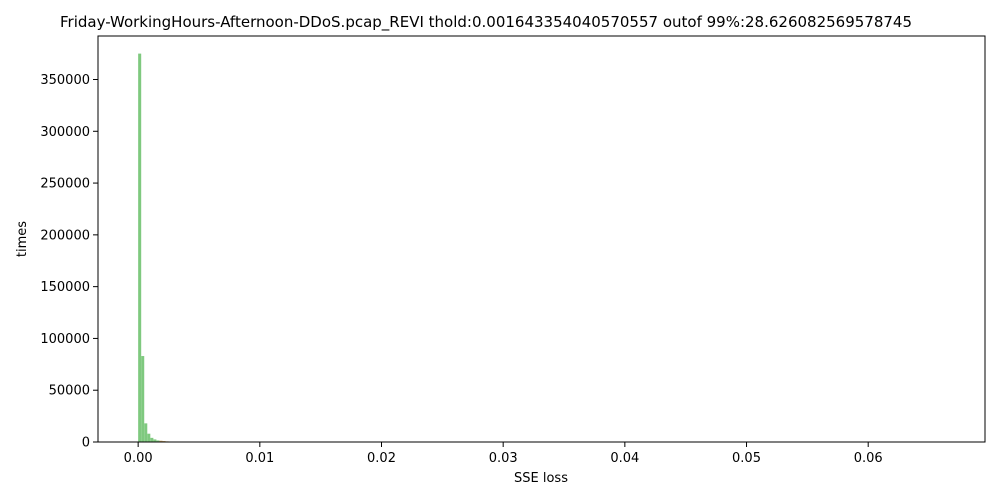  What do you see at coordinates (541, 478) in the screenshot?
I see `x-axis-label: SSE loss` at bounding box center [541, 478].